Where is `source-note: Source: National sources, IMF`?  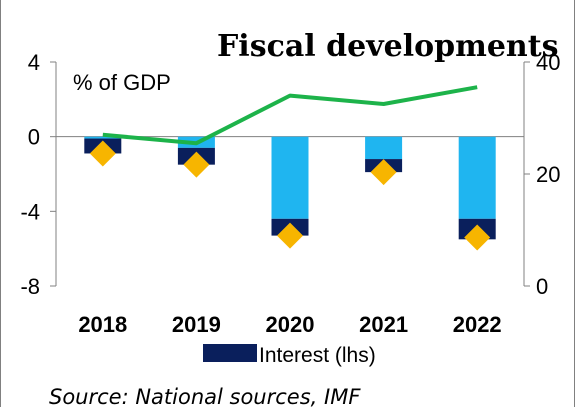 source-note: Source: National sources, IMF is located at coordinates (205, 396).